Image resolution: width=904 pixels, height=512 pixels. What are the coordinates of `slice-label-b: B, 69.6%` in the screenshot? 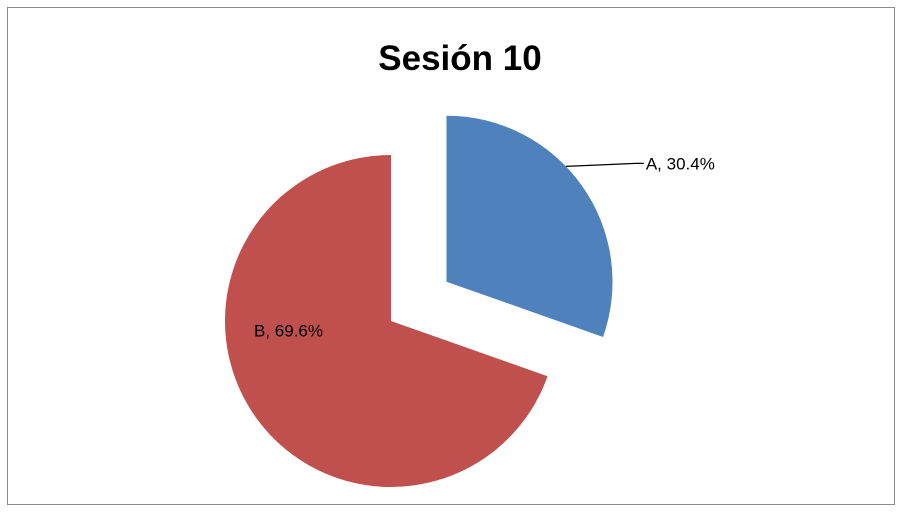 It's located at (288, 330).